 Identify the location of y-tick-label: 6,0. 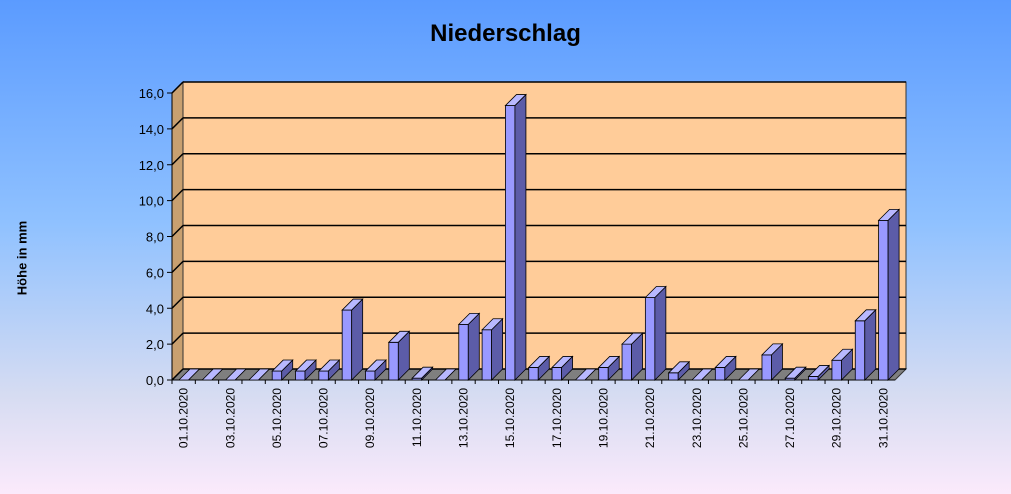
(155, 272).